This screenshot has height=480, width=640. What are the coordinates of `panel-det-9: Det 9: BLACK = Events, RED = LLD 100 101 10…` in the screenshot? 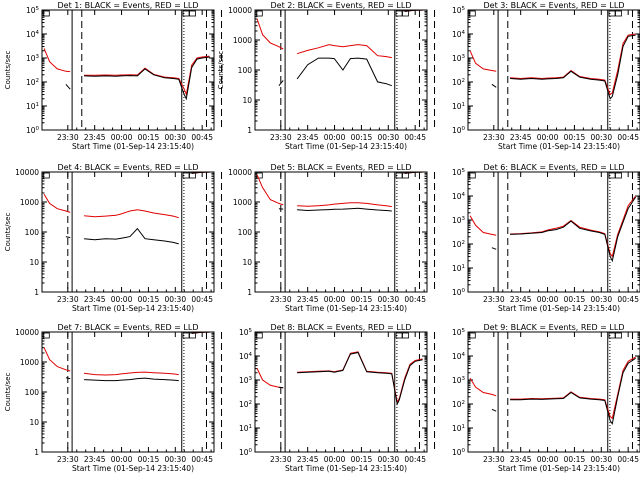 It's located at (546, 398).